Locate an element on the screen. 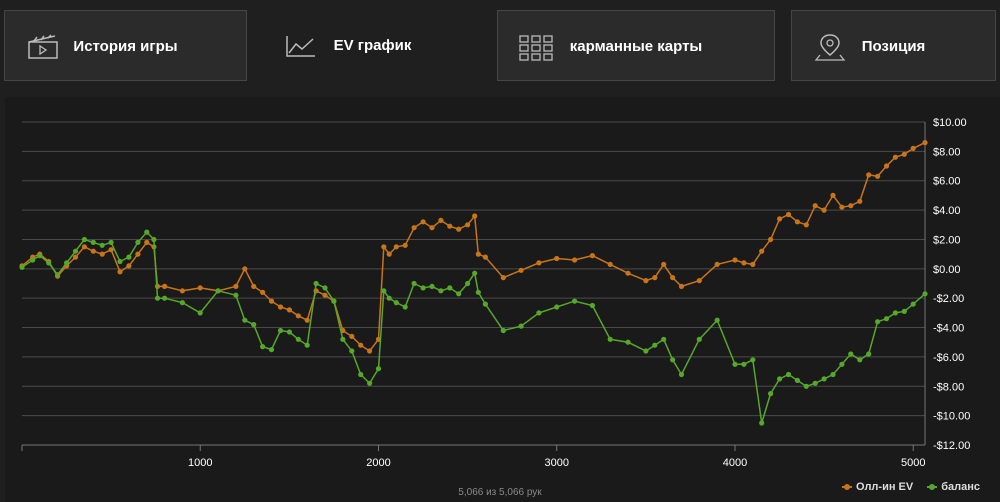  tab-label: Позиция is located at coordinates (893, 46).